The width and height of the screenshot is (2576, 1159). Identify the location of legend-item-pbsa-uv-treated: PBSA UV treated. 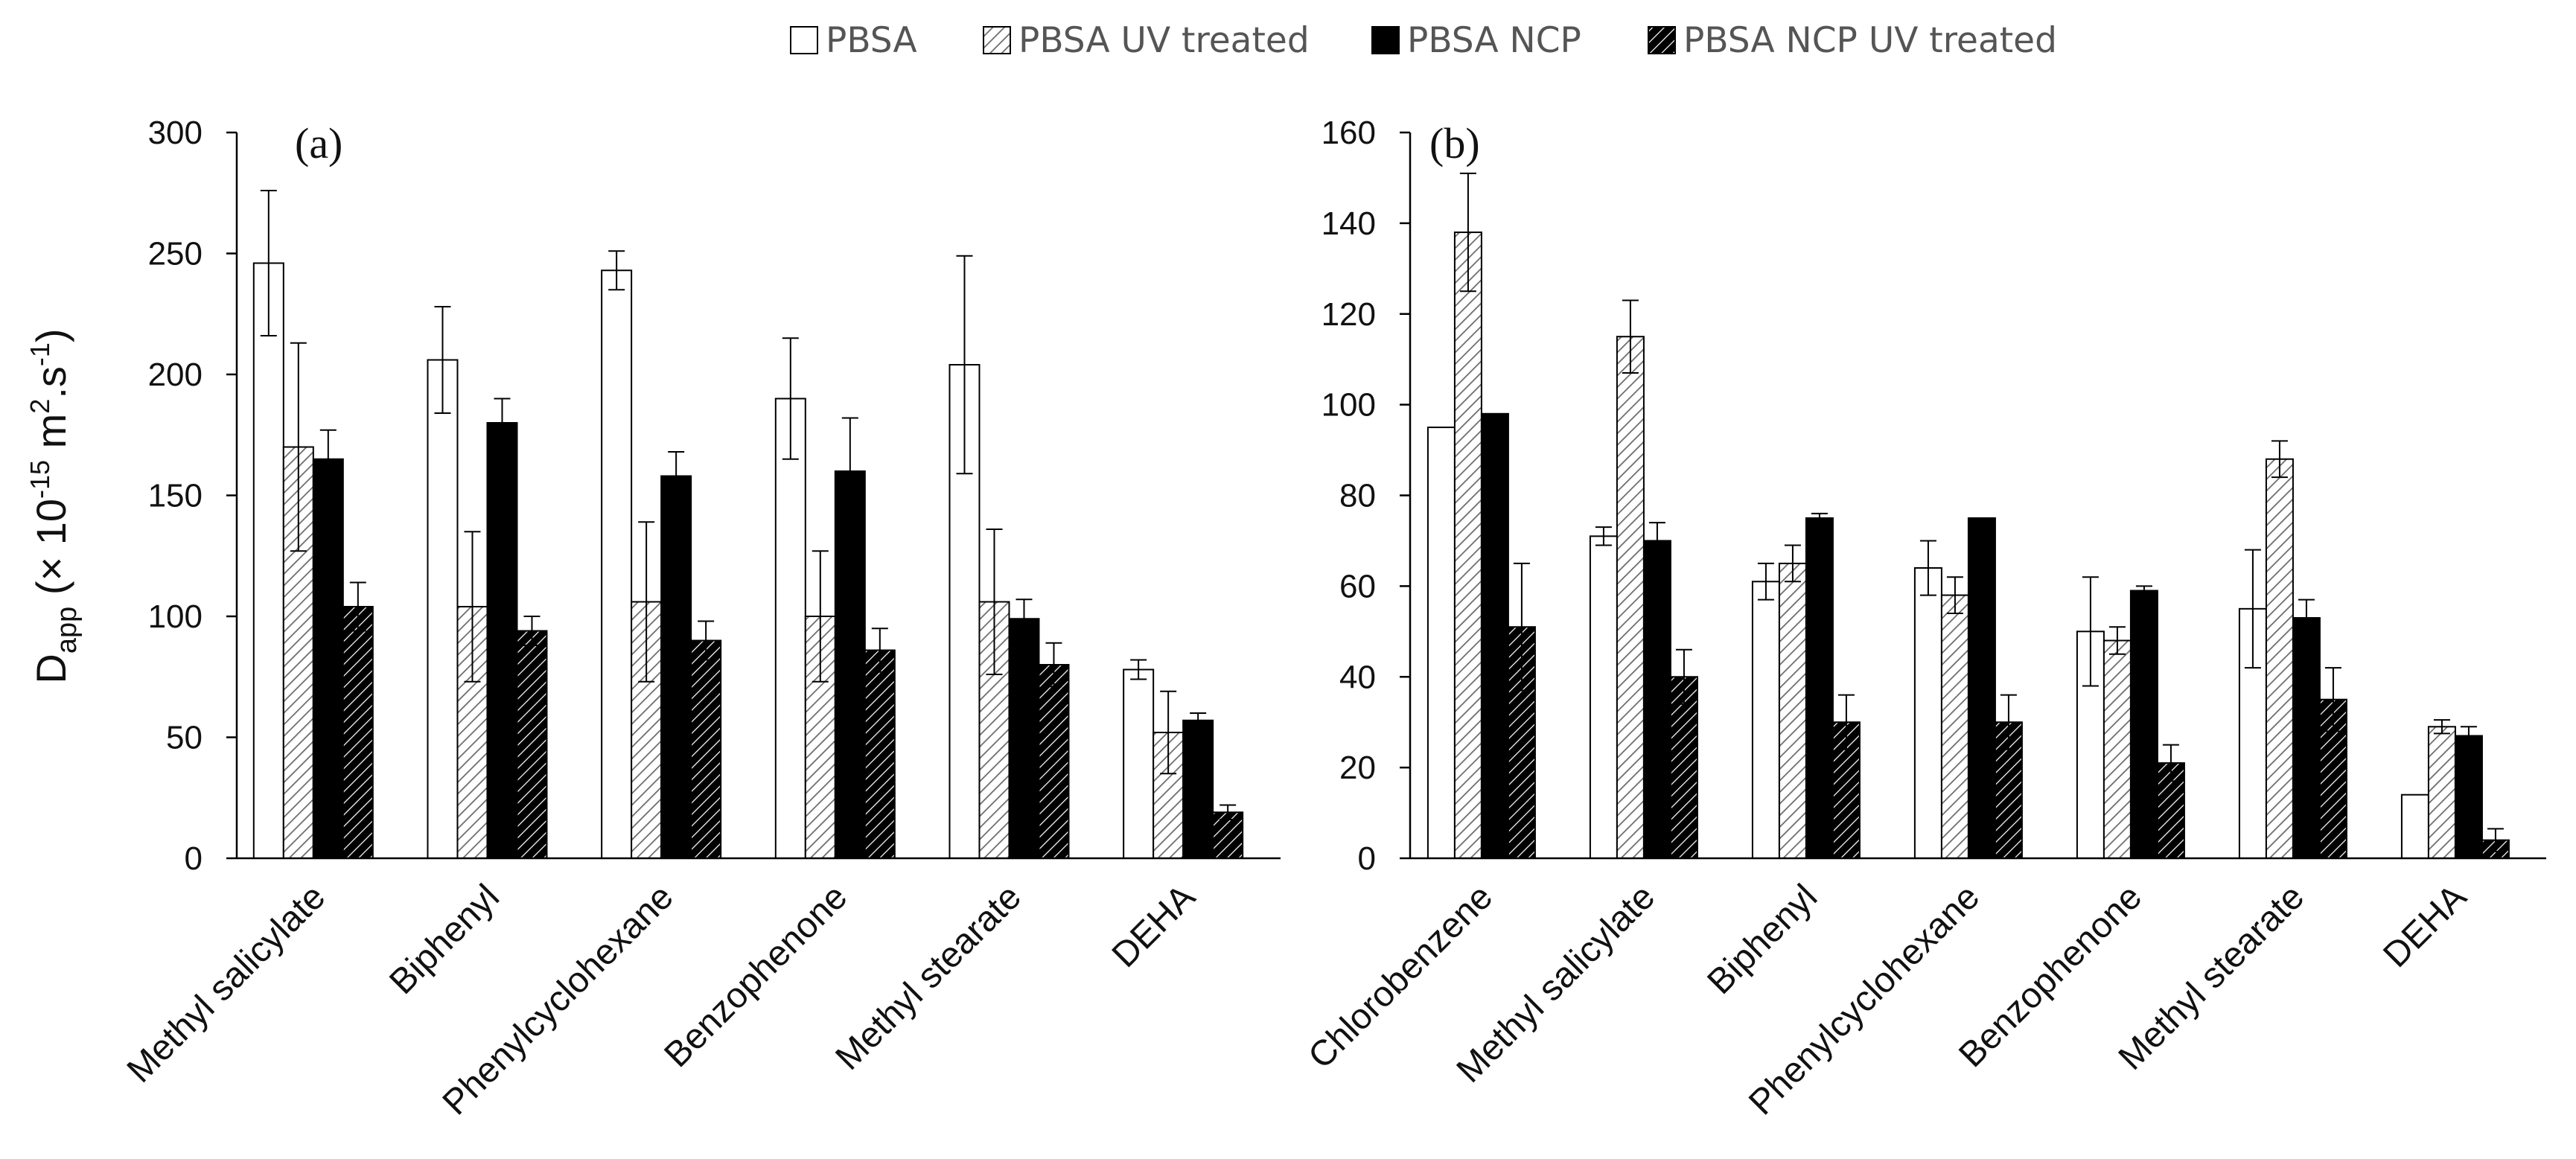
(1146, 40).